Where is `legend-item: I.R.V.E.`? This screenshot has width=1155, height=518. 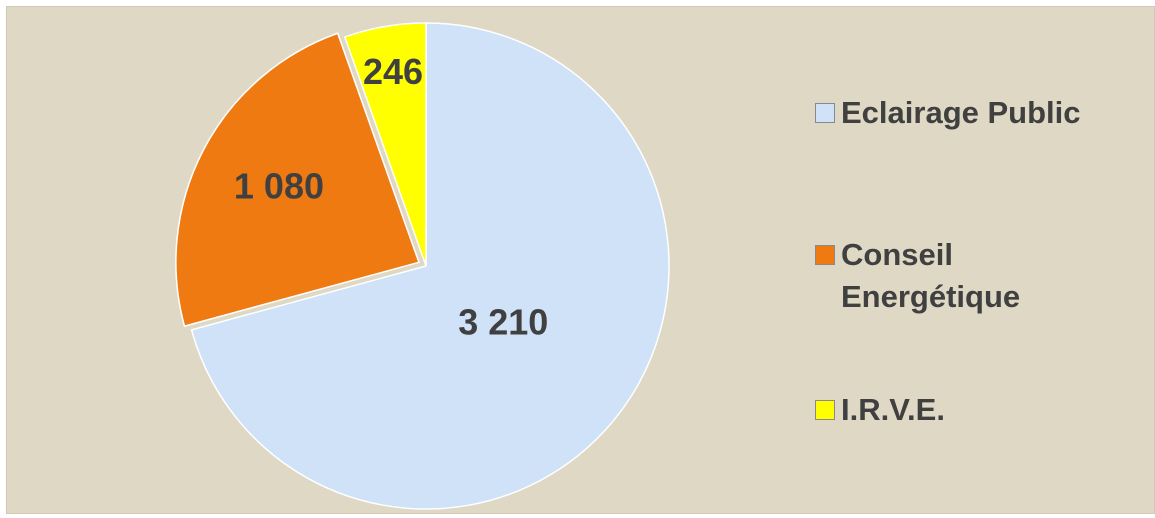 legend-item: I.R.V.E. is located at coordinates (973, 410).